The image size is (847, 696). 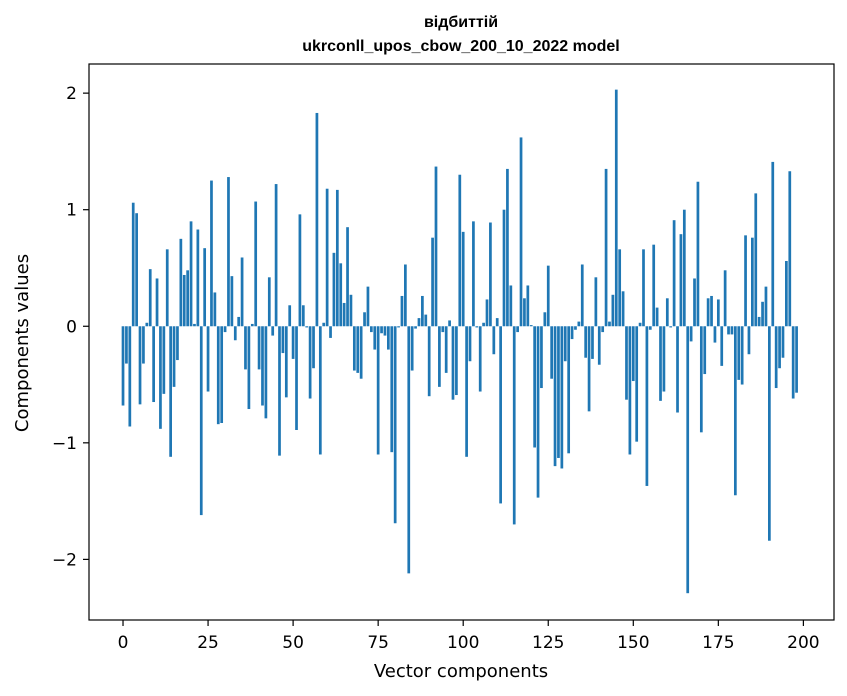 What do you see at coordinates (208, 643) in the screenshot?
I see `x-tick-label: 25` at bounding box center [208, 643].